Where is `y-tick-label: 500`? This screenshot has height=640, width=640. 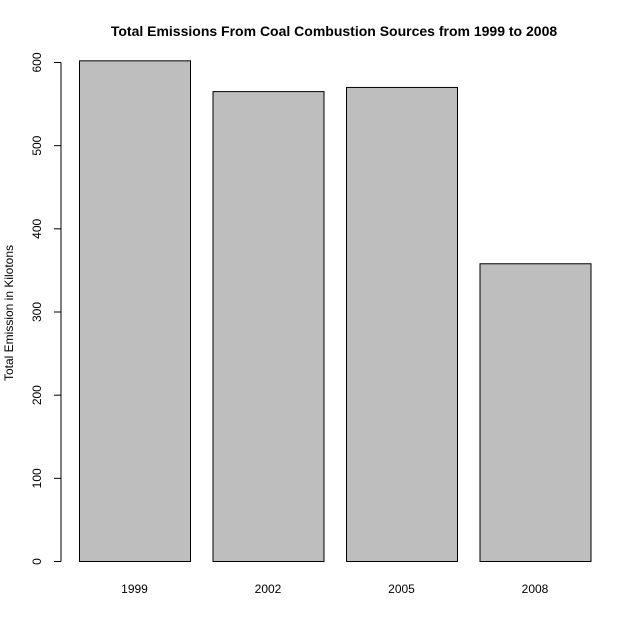
y-tick-label: 500 is located at coordinates (37, 145).